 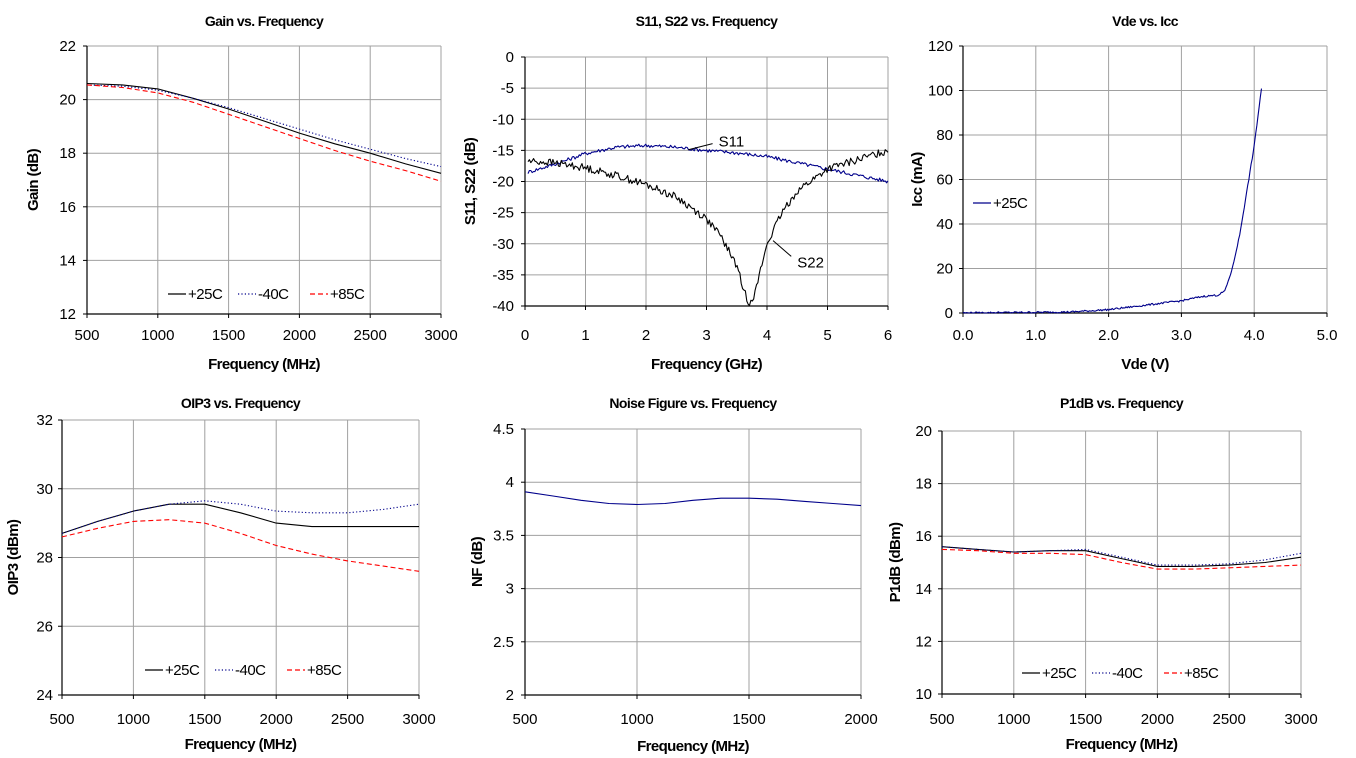 What do you see at coordinates (1108, 335) in the screenshot?
I see `x-tick-label: 2.0` at bounding box center [1108, 335].